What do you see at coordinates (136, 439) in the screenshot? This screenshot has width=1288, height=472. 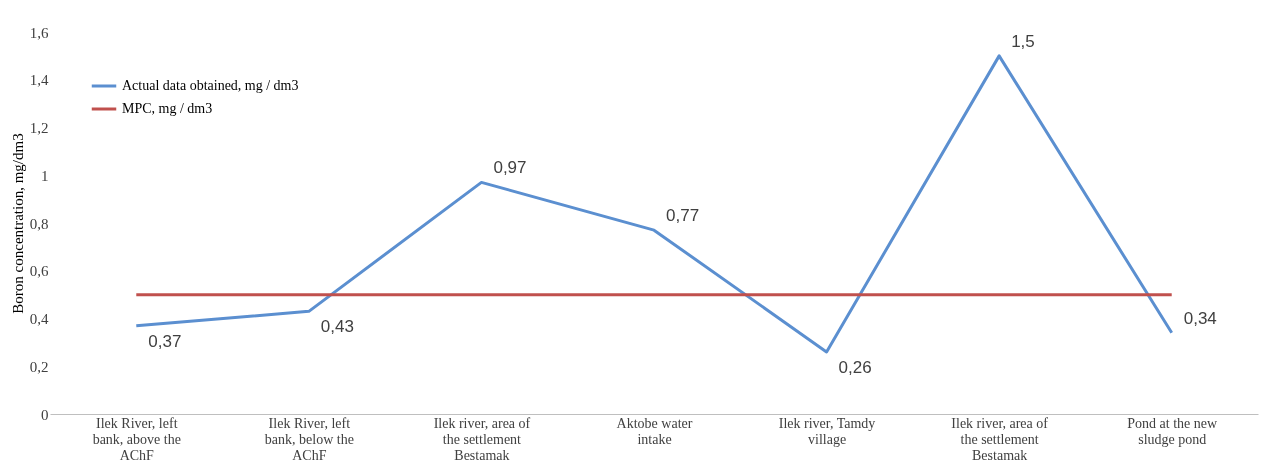 I see `x-tick-label: Ilek River, left bank, above the AChF` at bounding box center [136, 439].